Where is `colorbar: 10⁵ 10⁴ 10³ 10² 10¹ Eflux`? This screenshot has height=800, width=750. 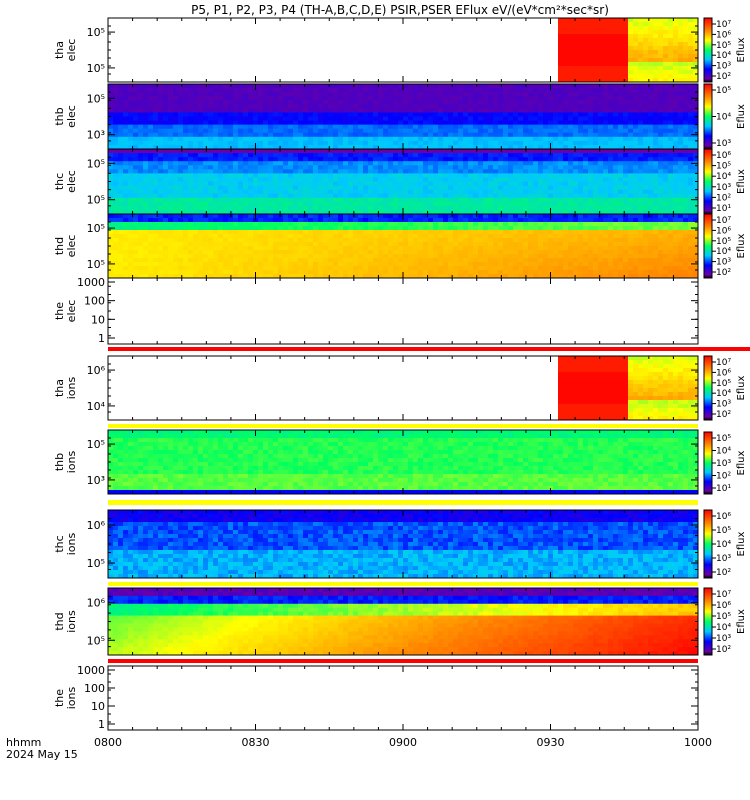 colorbar: 10⁵ 10⁴ 10³ 10² 10¹ Eflux is located at coordinates (725, 463).